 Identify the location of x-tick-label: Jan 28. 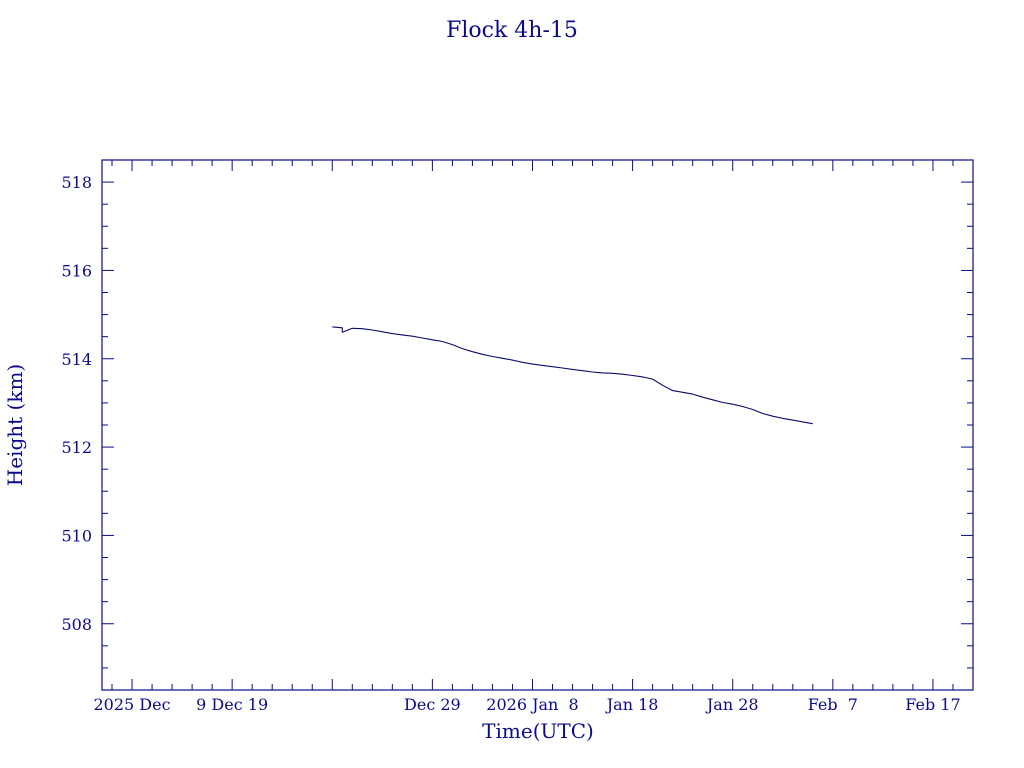
(732, 704).